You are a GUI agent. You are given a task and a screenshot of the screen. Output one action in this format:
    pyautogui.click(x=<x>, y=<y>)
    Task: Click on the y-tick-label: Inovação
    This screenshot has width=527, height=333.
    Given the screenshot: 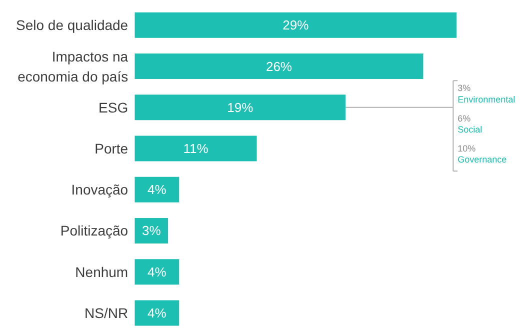 What is the action you would take?
    pyautogui.click(x=99, y=190)
    